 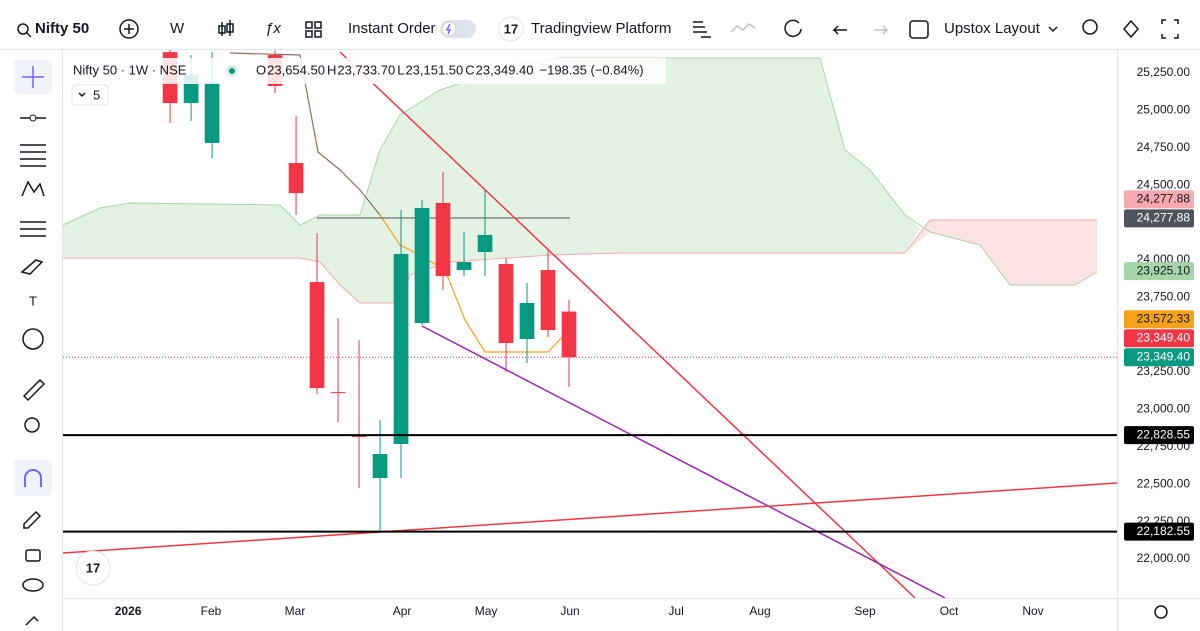 What do you see at coordinates (1164, 409) in the screenshot?
I see `y-tick-label: 23,000.00` at bounding box center [1164, 409].